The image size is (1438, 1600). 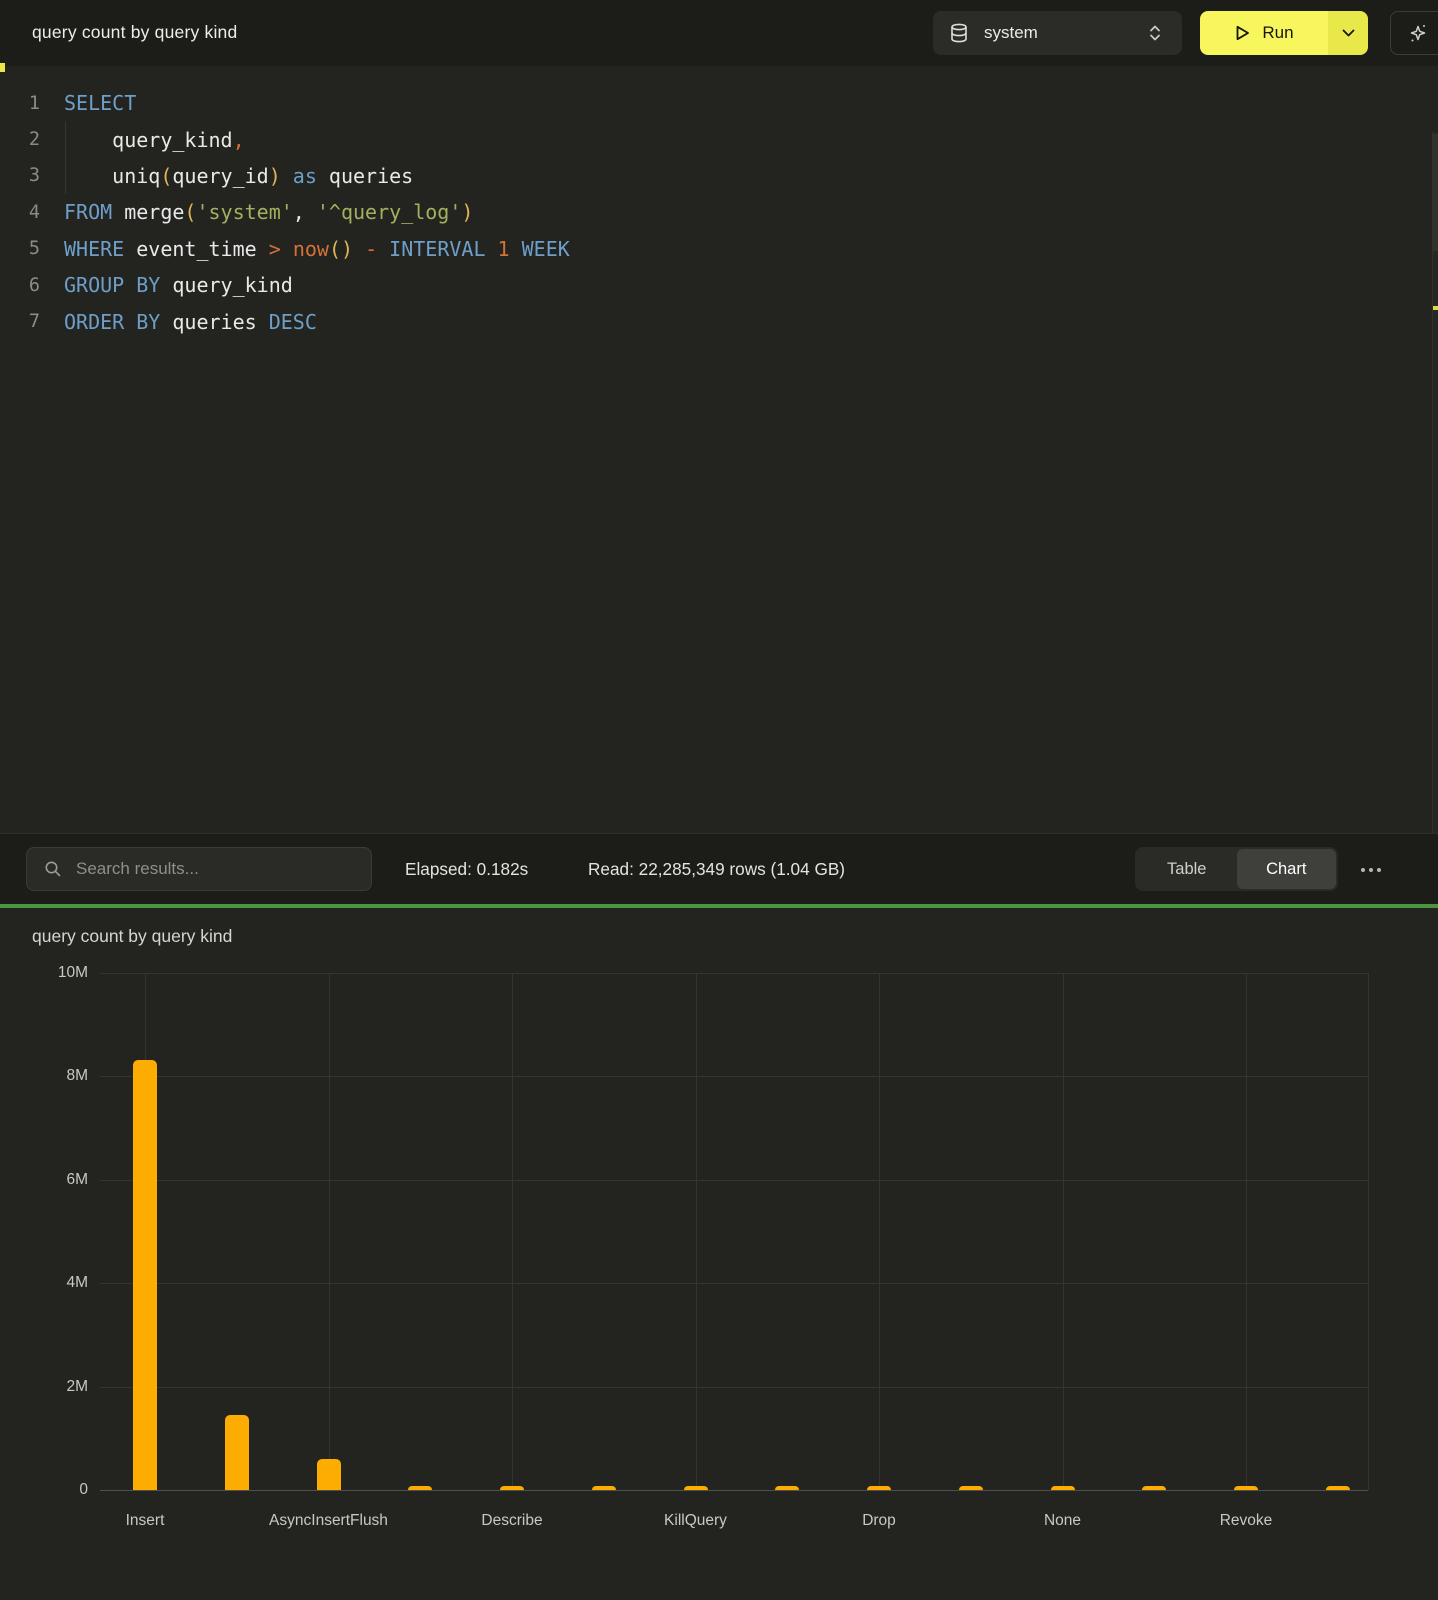 I want to click on x-axis-category-label: KillQuery, so click(x=695, y=1520).